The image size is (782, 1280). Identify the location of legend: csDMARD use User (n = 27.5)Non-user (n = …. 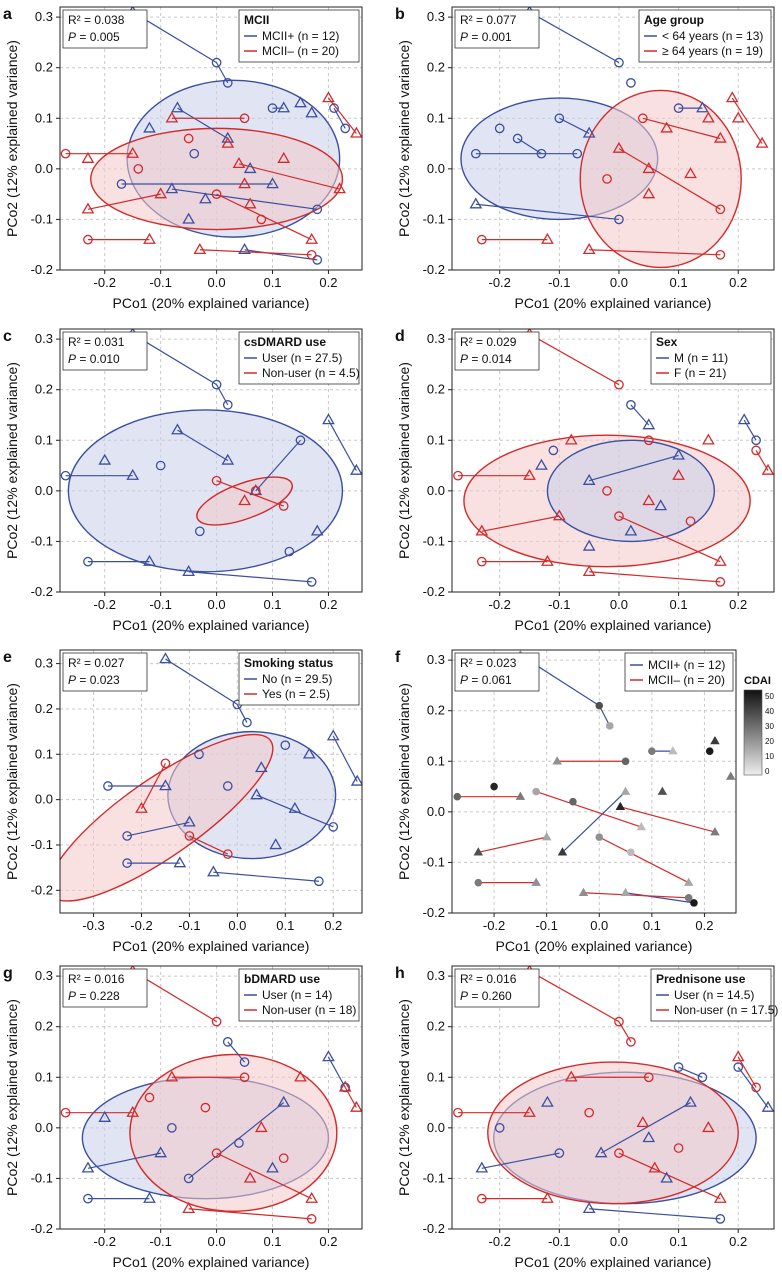
(299, 358).